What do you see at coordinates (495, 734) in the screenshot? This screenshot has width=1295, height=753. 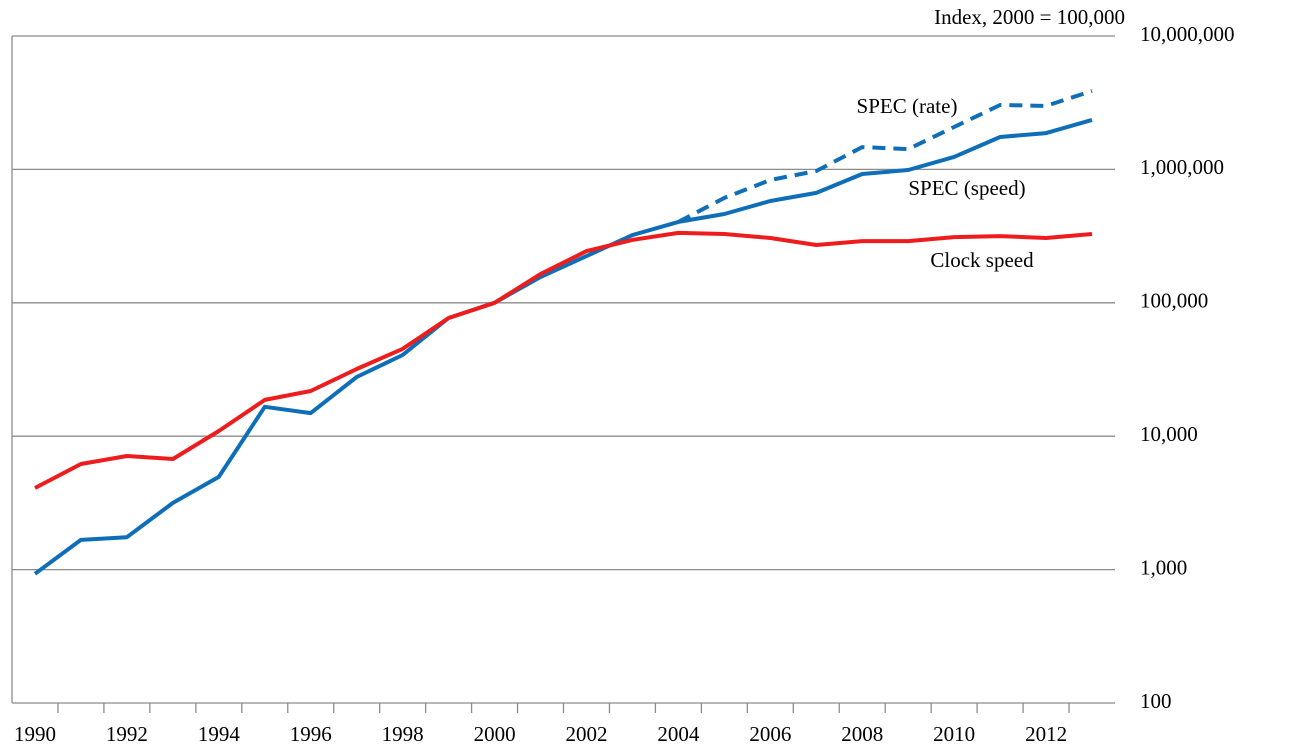 I see `x-tick-label: 2000` at bounding box center [495, 734].